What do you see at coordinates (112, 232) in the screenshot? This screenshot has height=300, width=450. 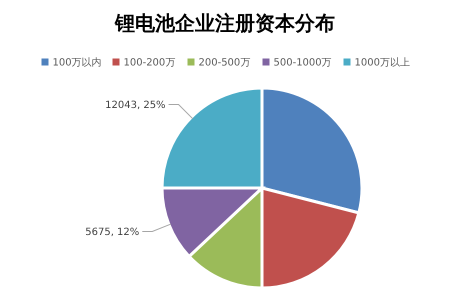 I see `data-label: 5675, 12%` at bounding box center [112, 232].